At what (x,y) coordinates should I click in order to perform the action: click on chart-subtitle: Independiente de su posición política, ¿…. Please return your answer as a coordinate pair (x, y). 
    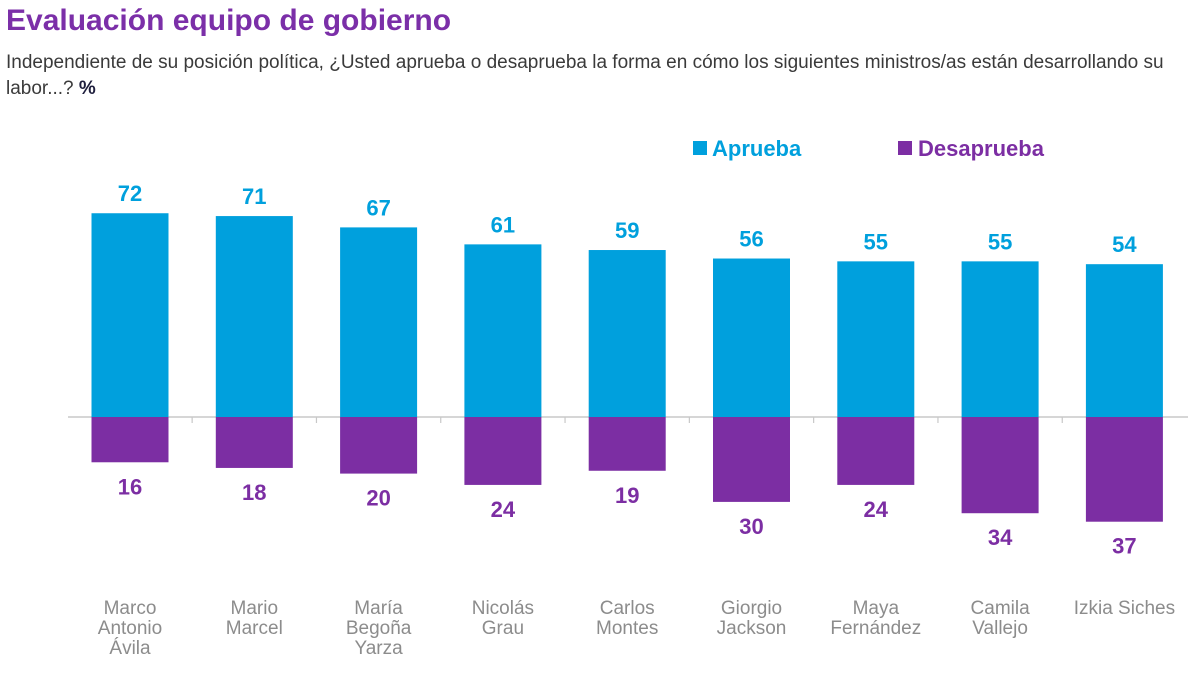
    Looking at the image, I should click on (601, 76).